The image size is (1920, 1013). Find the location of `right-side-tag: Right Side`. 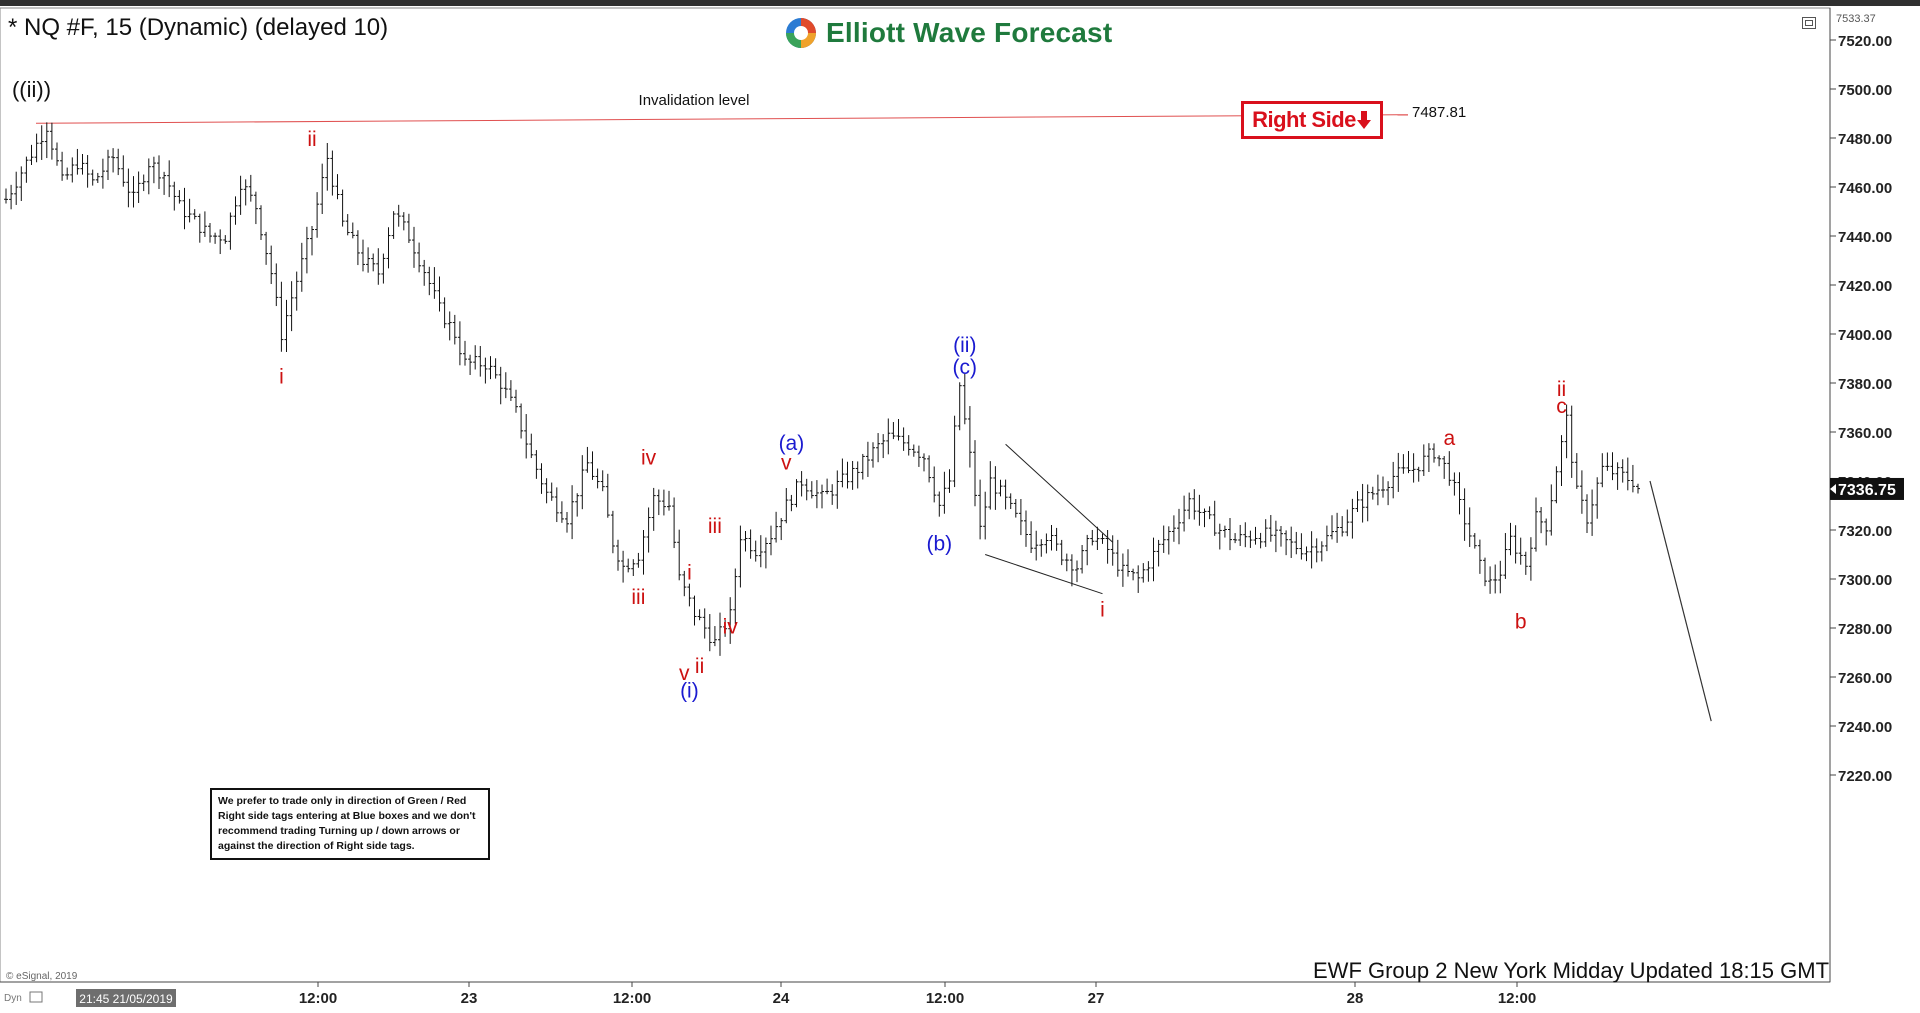

right-side-tag: Right Side is located at coordinates (1312, 120).